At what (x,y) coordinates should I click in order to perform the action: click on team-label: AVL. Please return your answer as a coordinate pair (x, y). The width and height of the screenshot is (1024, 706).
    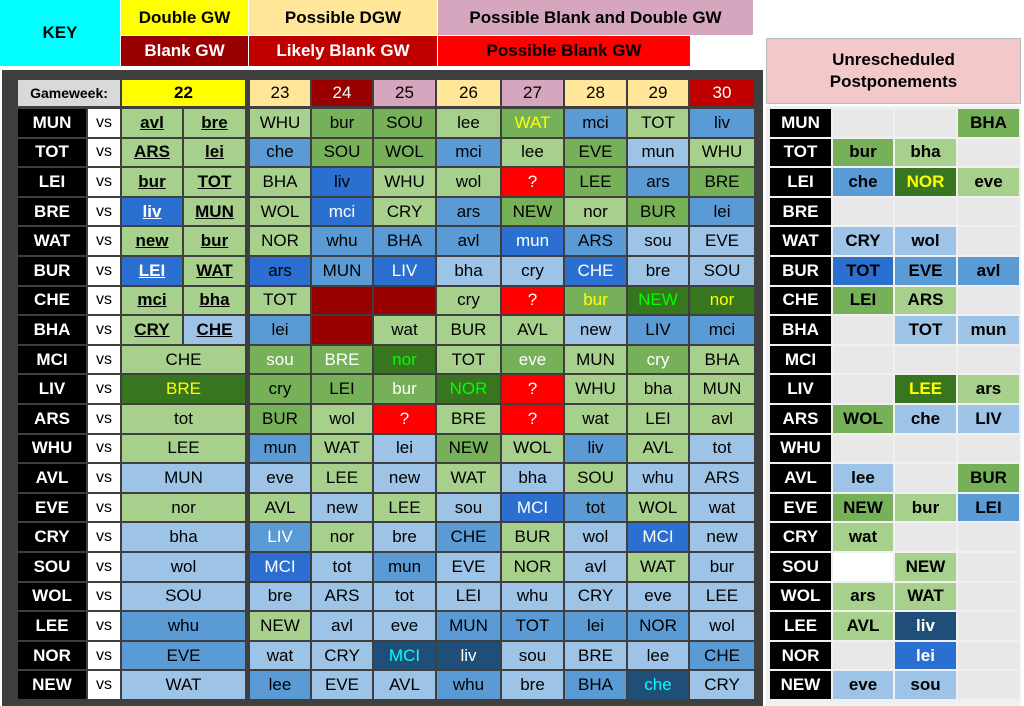
    Looking at the image, I should click on (52, 478).